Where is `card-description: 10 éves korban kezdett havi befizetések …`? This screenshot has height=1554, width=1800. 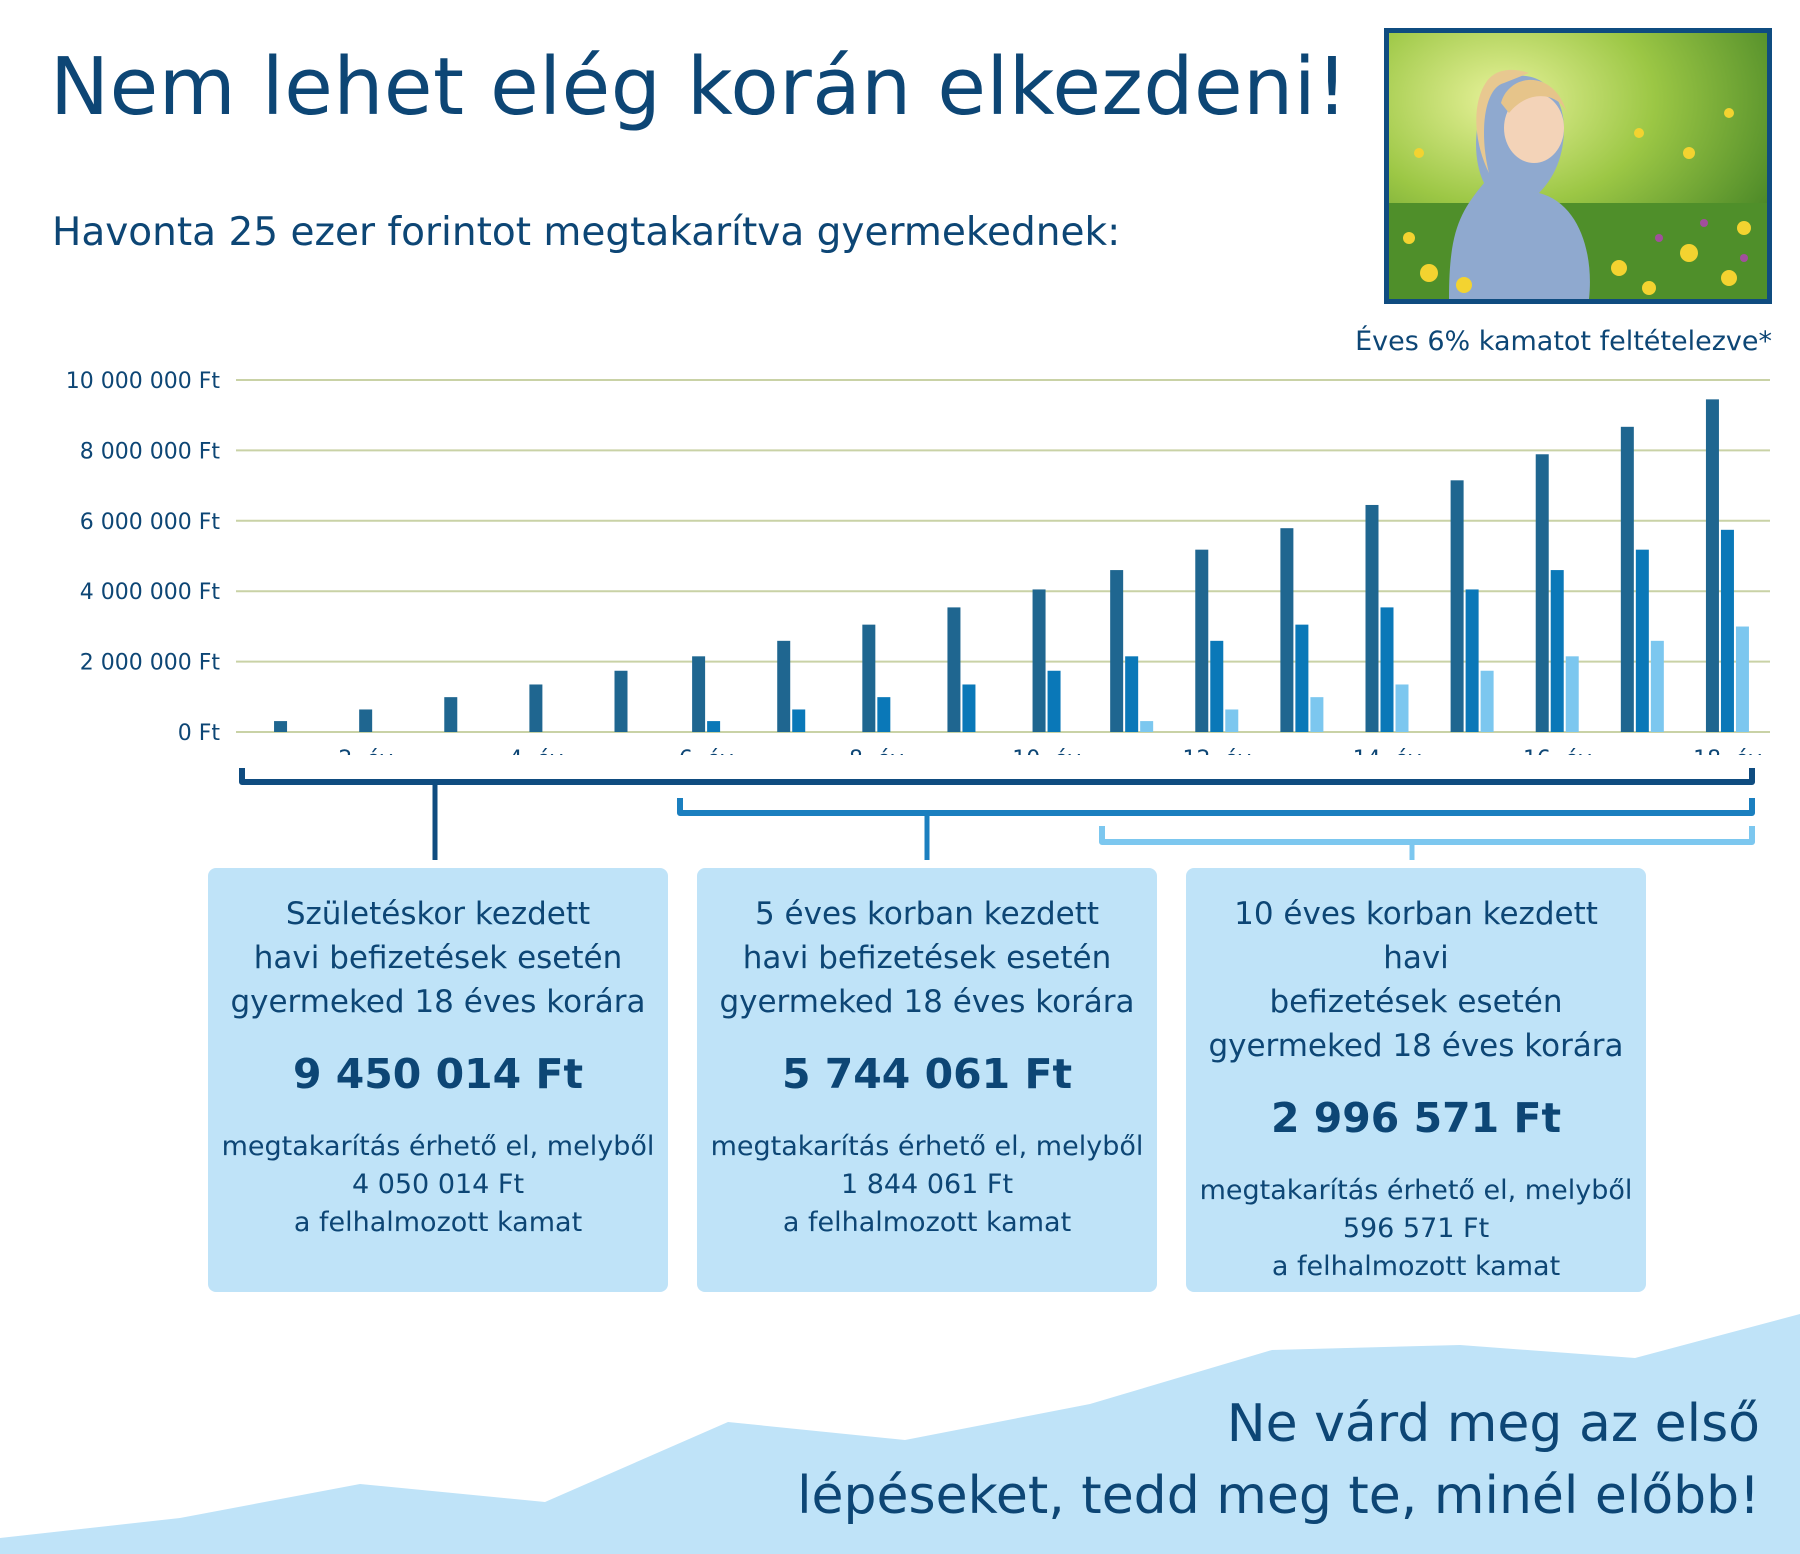
card-description: 10 éves korban kezdett havi befizetések … is located at coordinates (1416, 980).